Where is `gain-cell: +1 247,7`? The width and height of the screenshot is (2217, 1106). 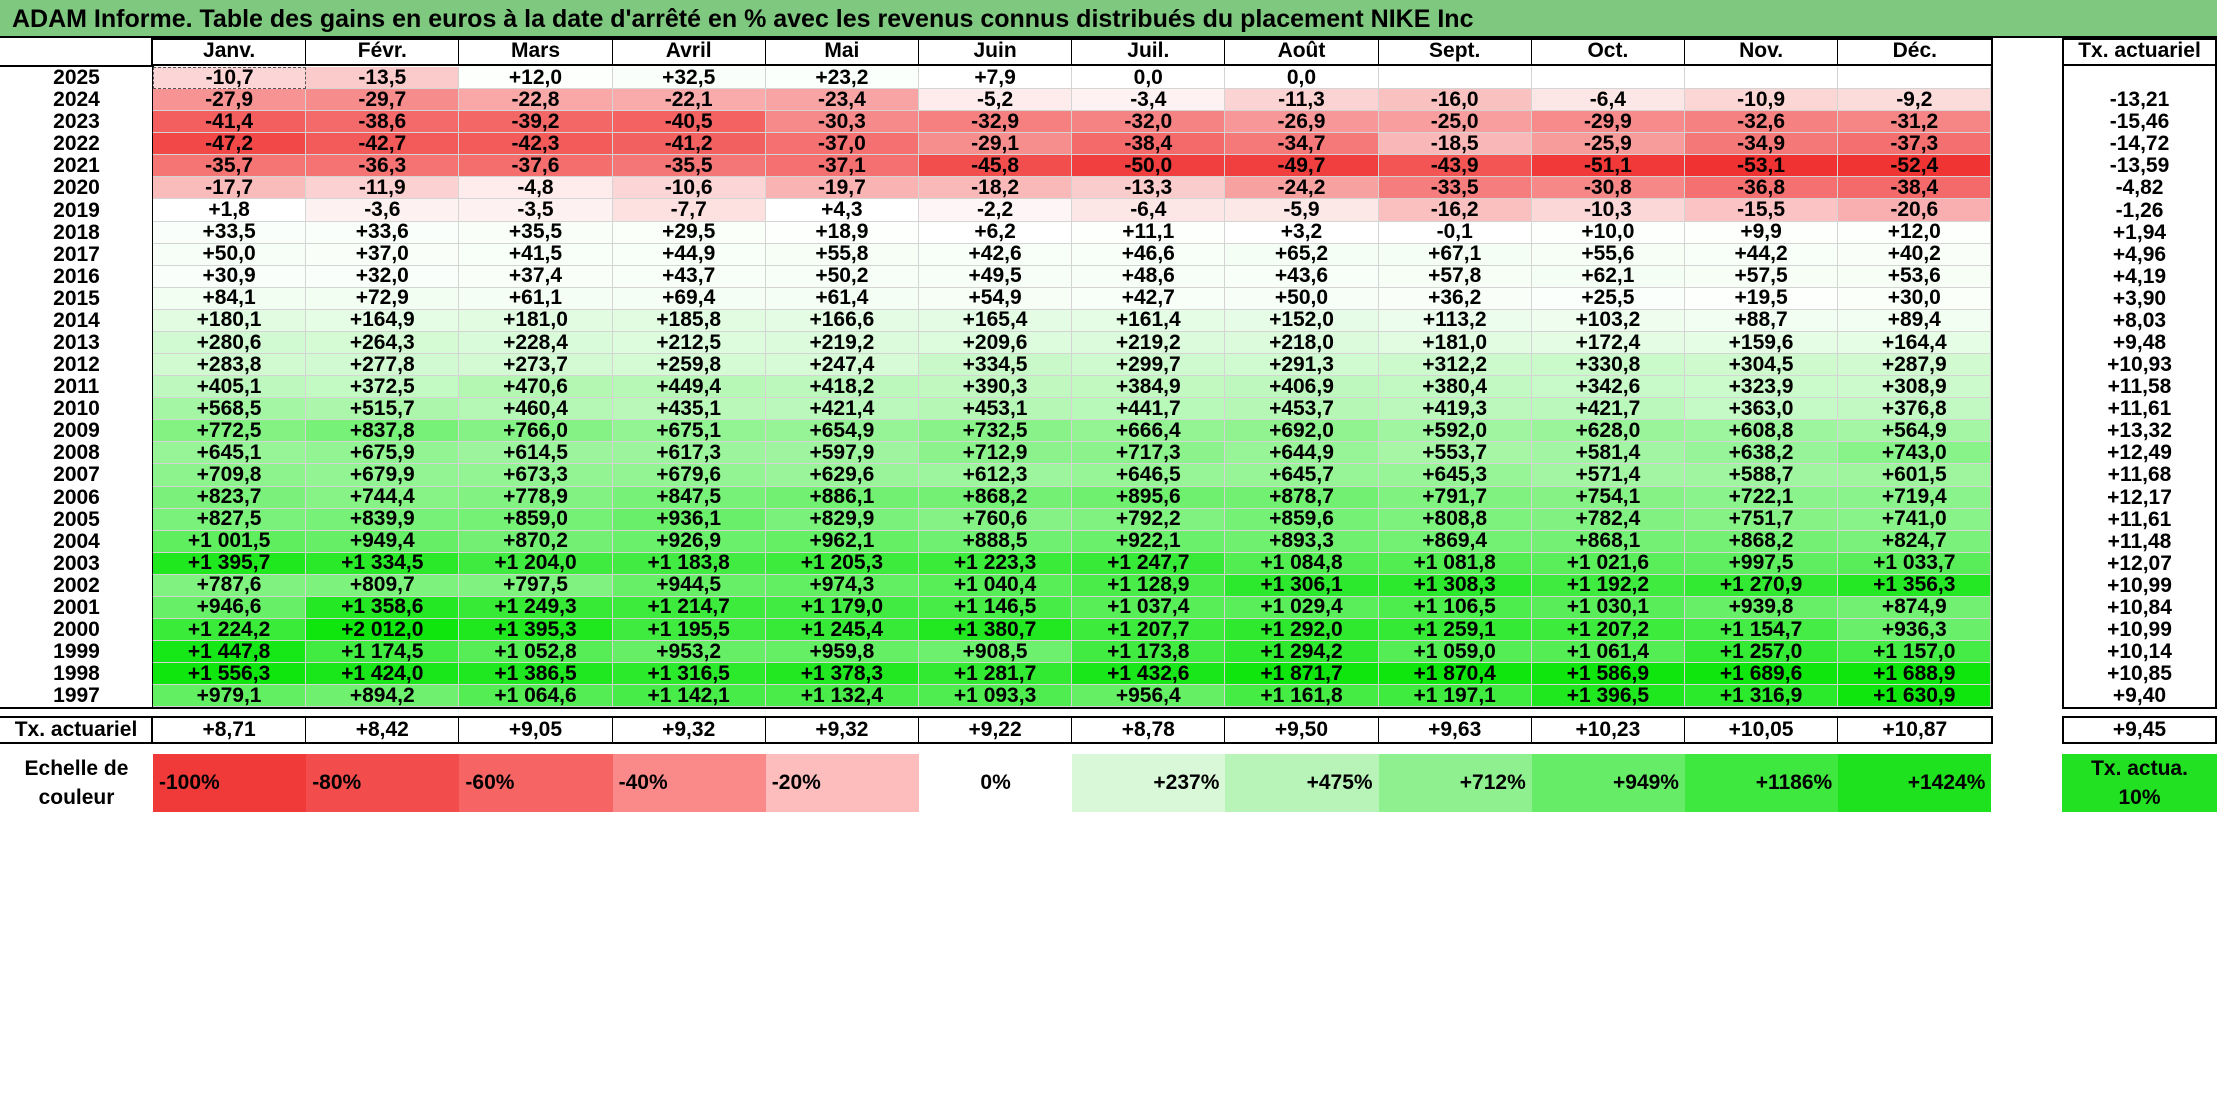 gain-cell: +1 247,7 is located at coordinates (1149, 563).